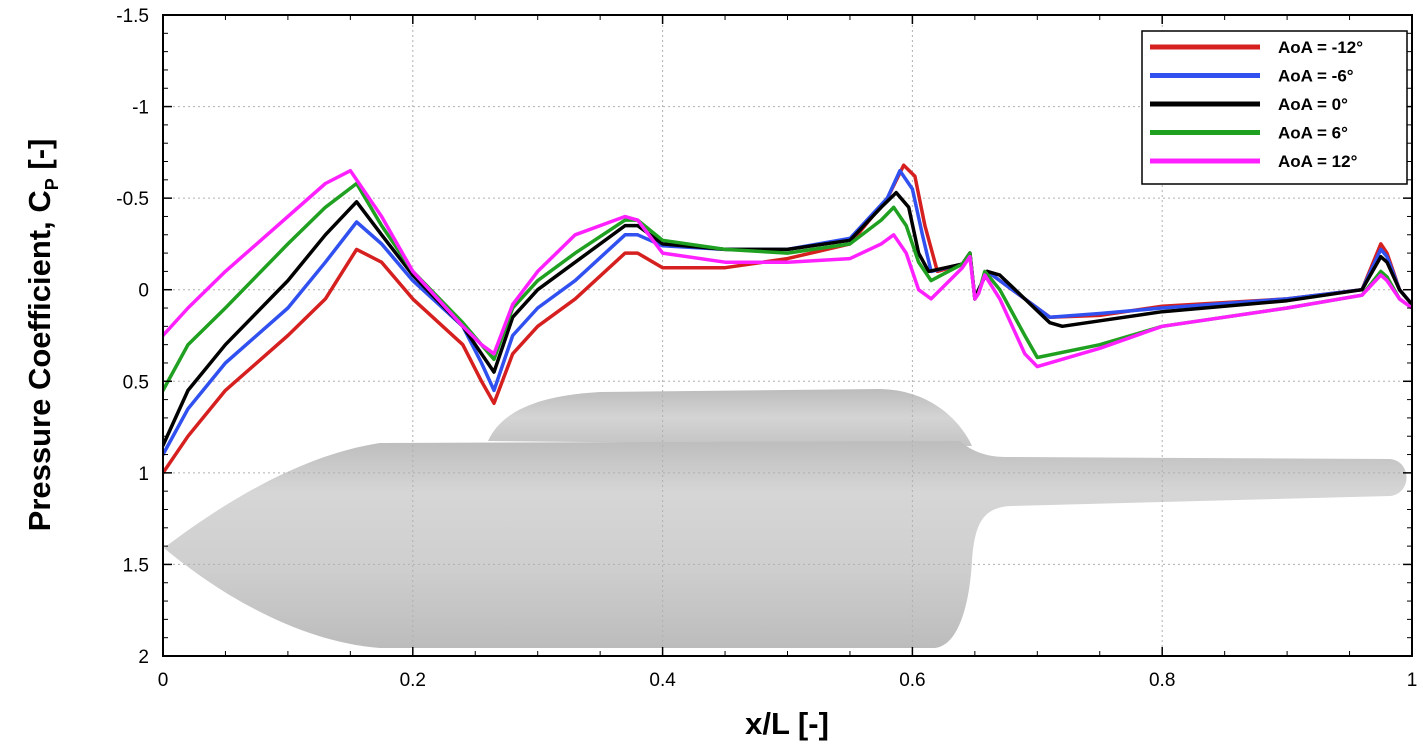 Image resolution: width=1423 pixels, height=745 pixels. I want to click on legend-label-3: AoA = 0°, so click(1313, 104).